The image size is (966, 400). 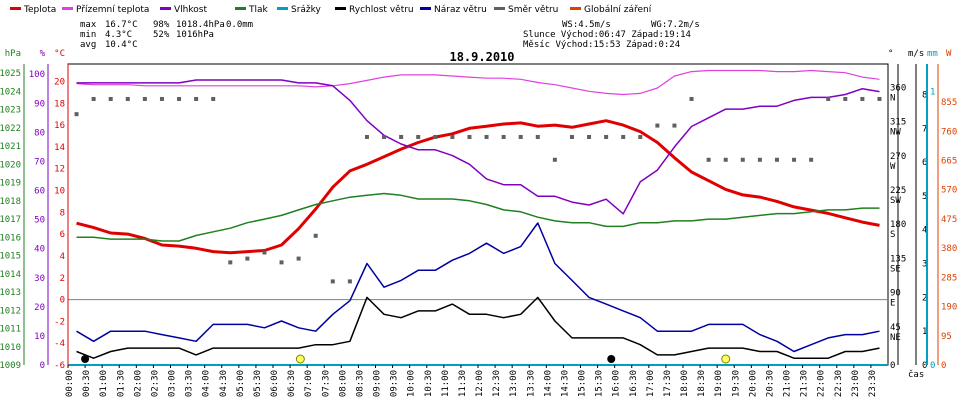 I want to click on stat-wind-gust: WG:7.2m/s, so click(x=675, y=25).